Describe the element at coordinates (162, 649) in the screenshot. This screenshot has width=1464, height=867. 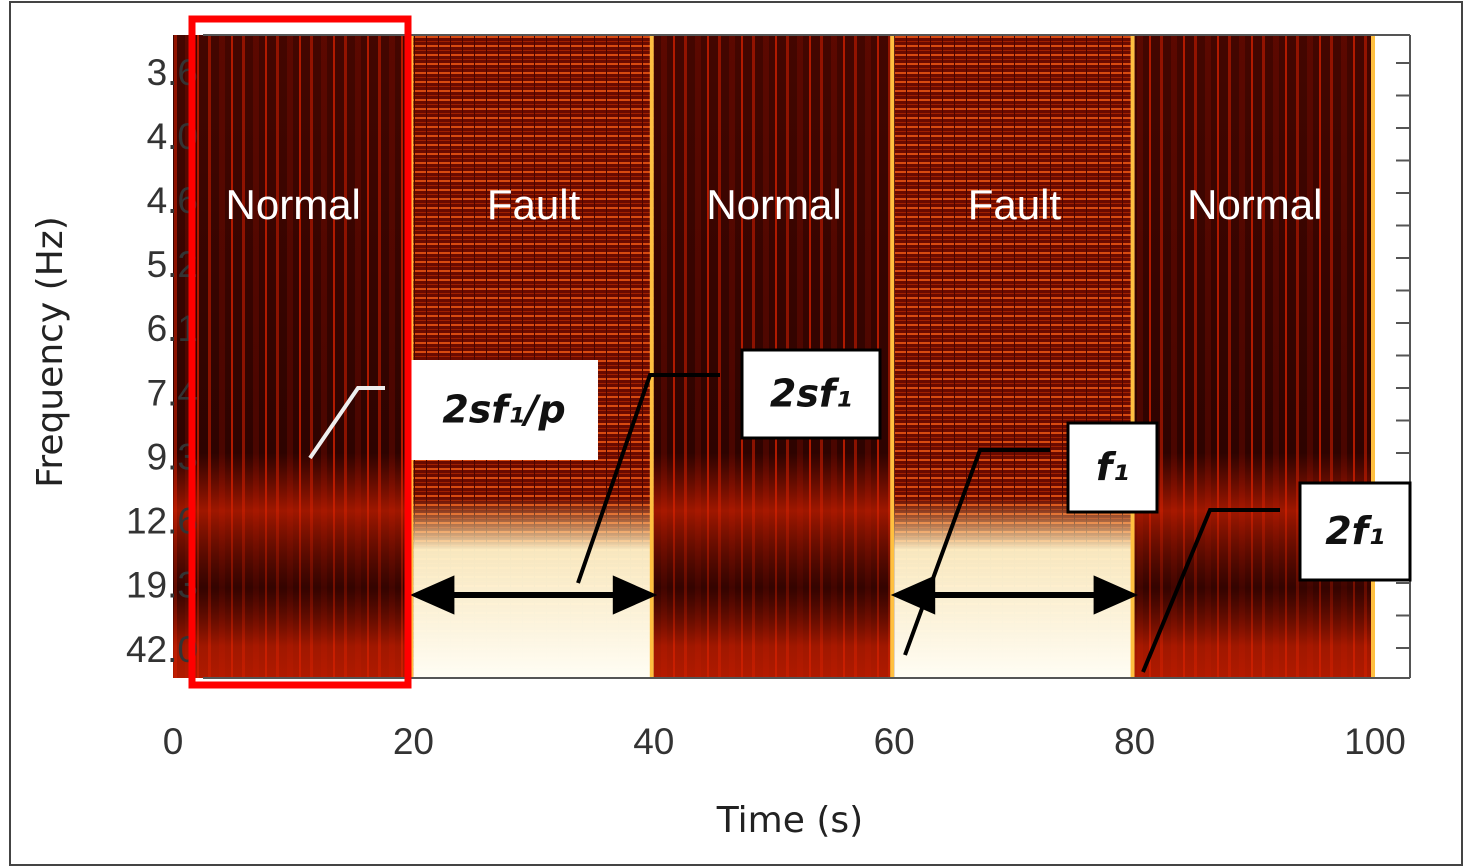
I see `y-tick-label: 42.0` at that location.